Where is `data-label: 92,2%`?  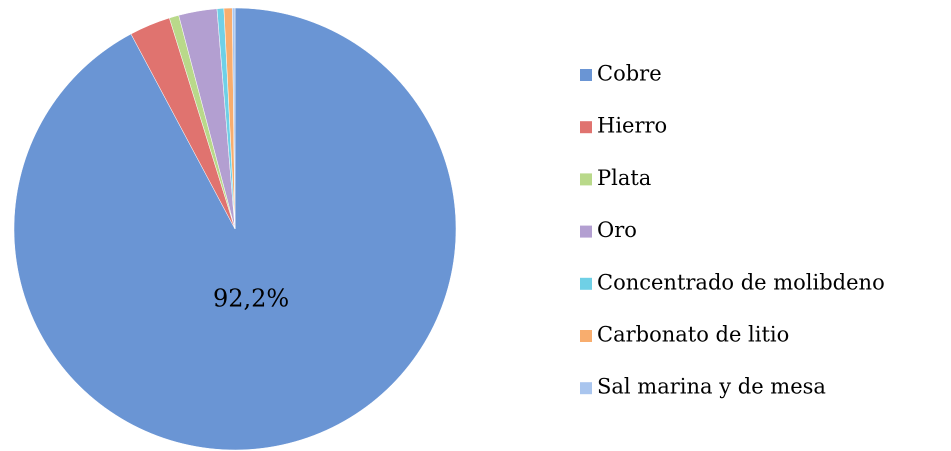
data-label: 92,2% is located at coordinates (251, 298).